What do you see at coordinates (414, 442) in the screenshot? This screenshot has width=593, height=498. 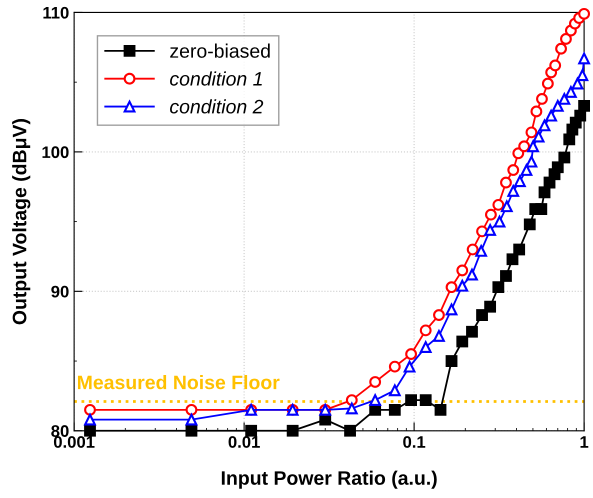 I see `x-tick-label: 0.1` at bounding box center [414, 442].